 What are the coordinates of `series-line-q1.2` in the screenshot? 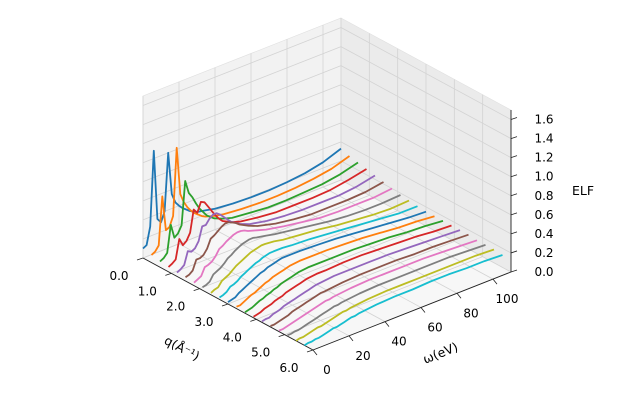 It's located at (276, 224).